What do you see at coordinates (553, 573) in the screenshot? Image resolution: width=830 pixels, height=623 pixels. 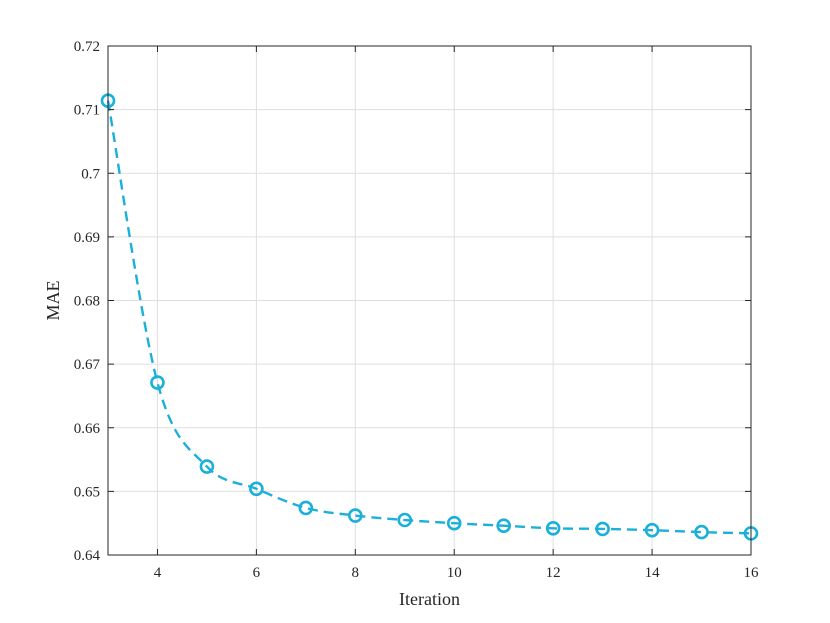 I see `x-tick-label: 12` at bounding box center [553, 573].